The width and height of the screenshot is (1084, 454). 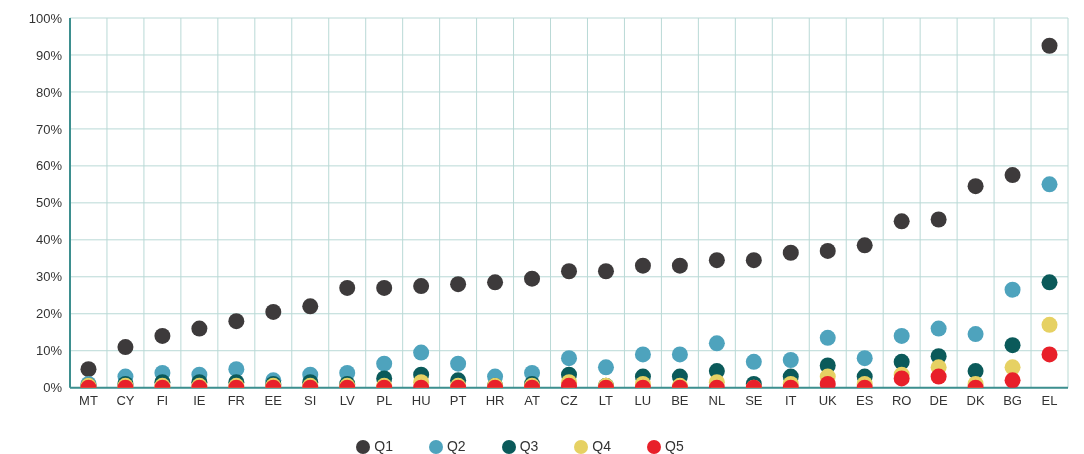 I want to click on y-tick-label: 20%, so click(x=49, y=314).